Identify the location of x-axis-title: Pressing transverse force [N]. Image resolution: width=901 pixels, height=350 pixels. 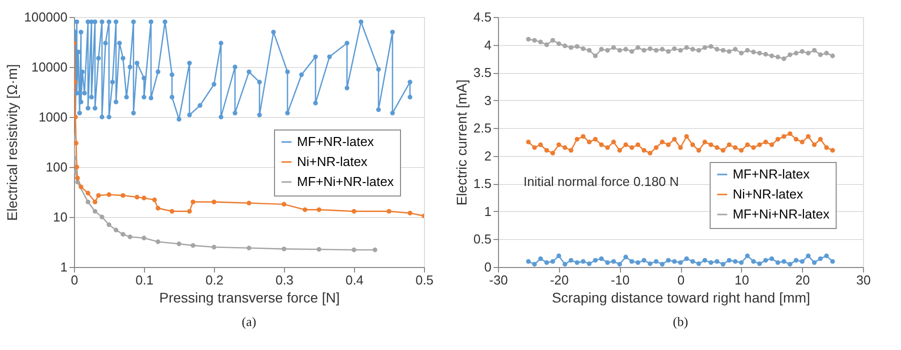
(249, 298).